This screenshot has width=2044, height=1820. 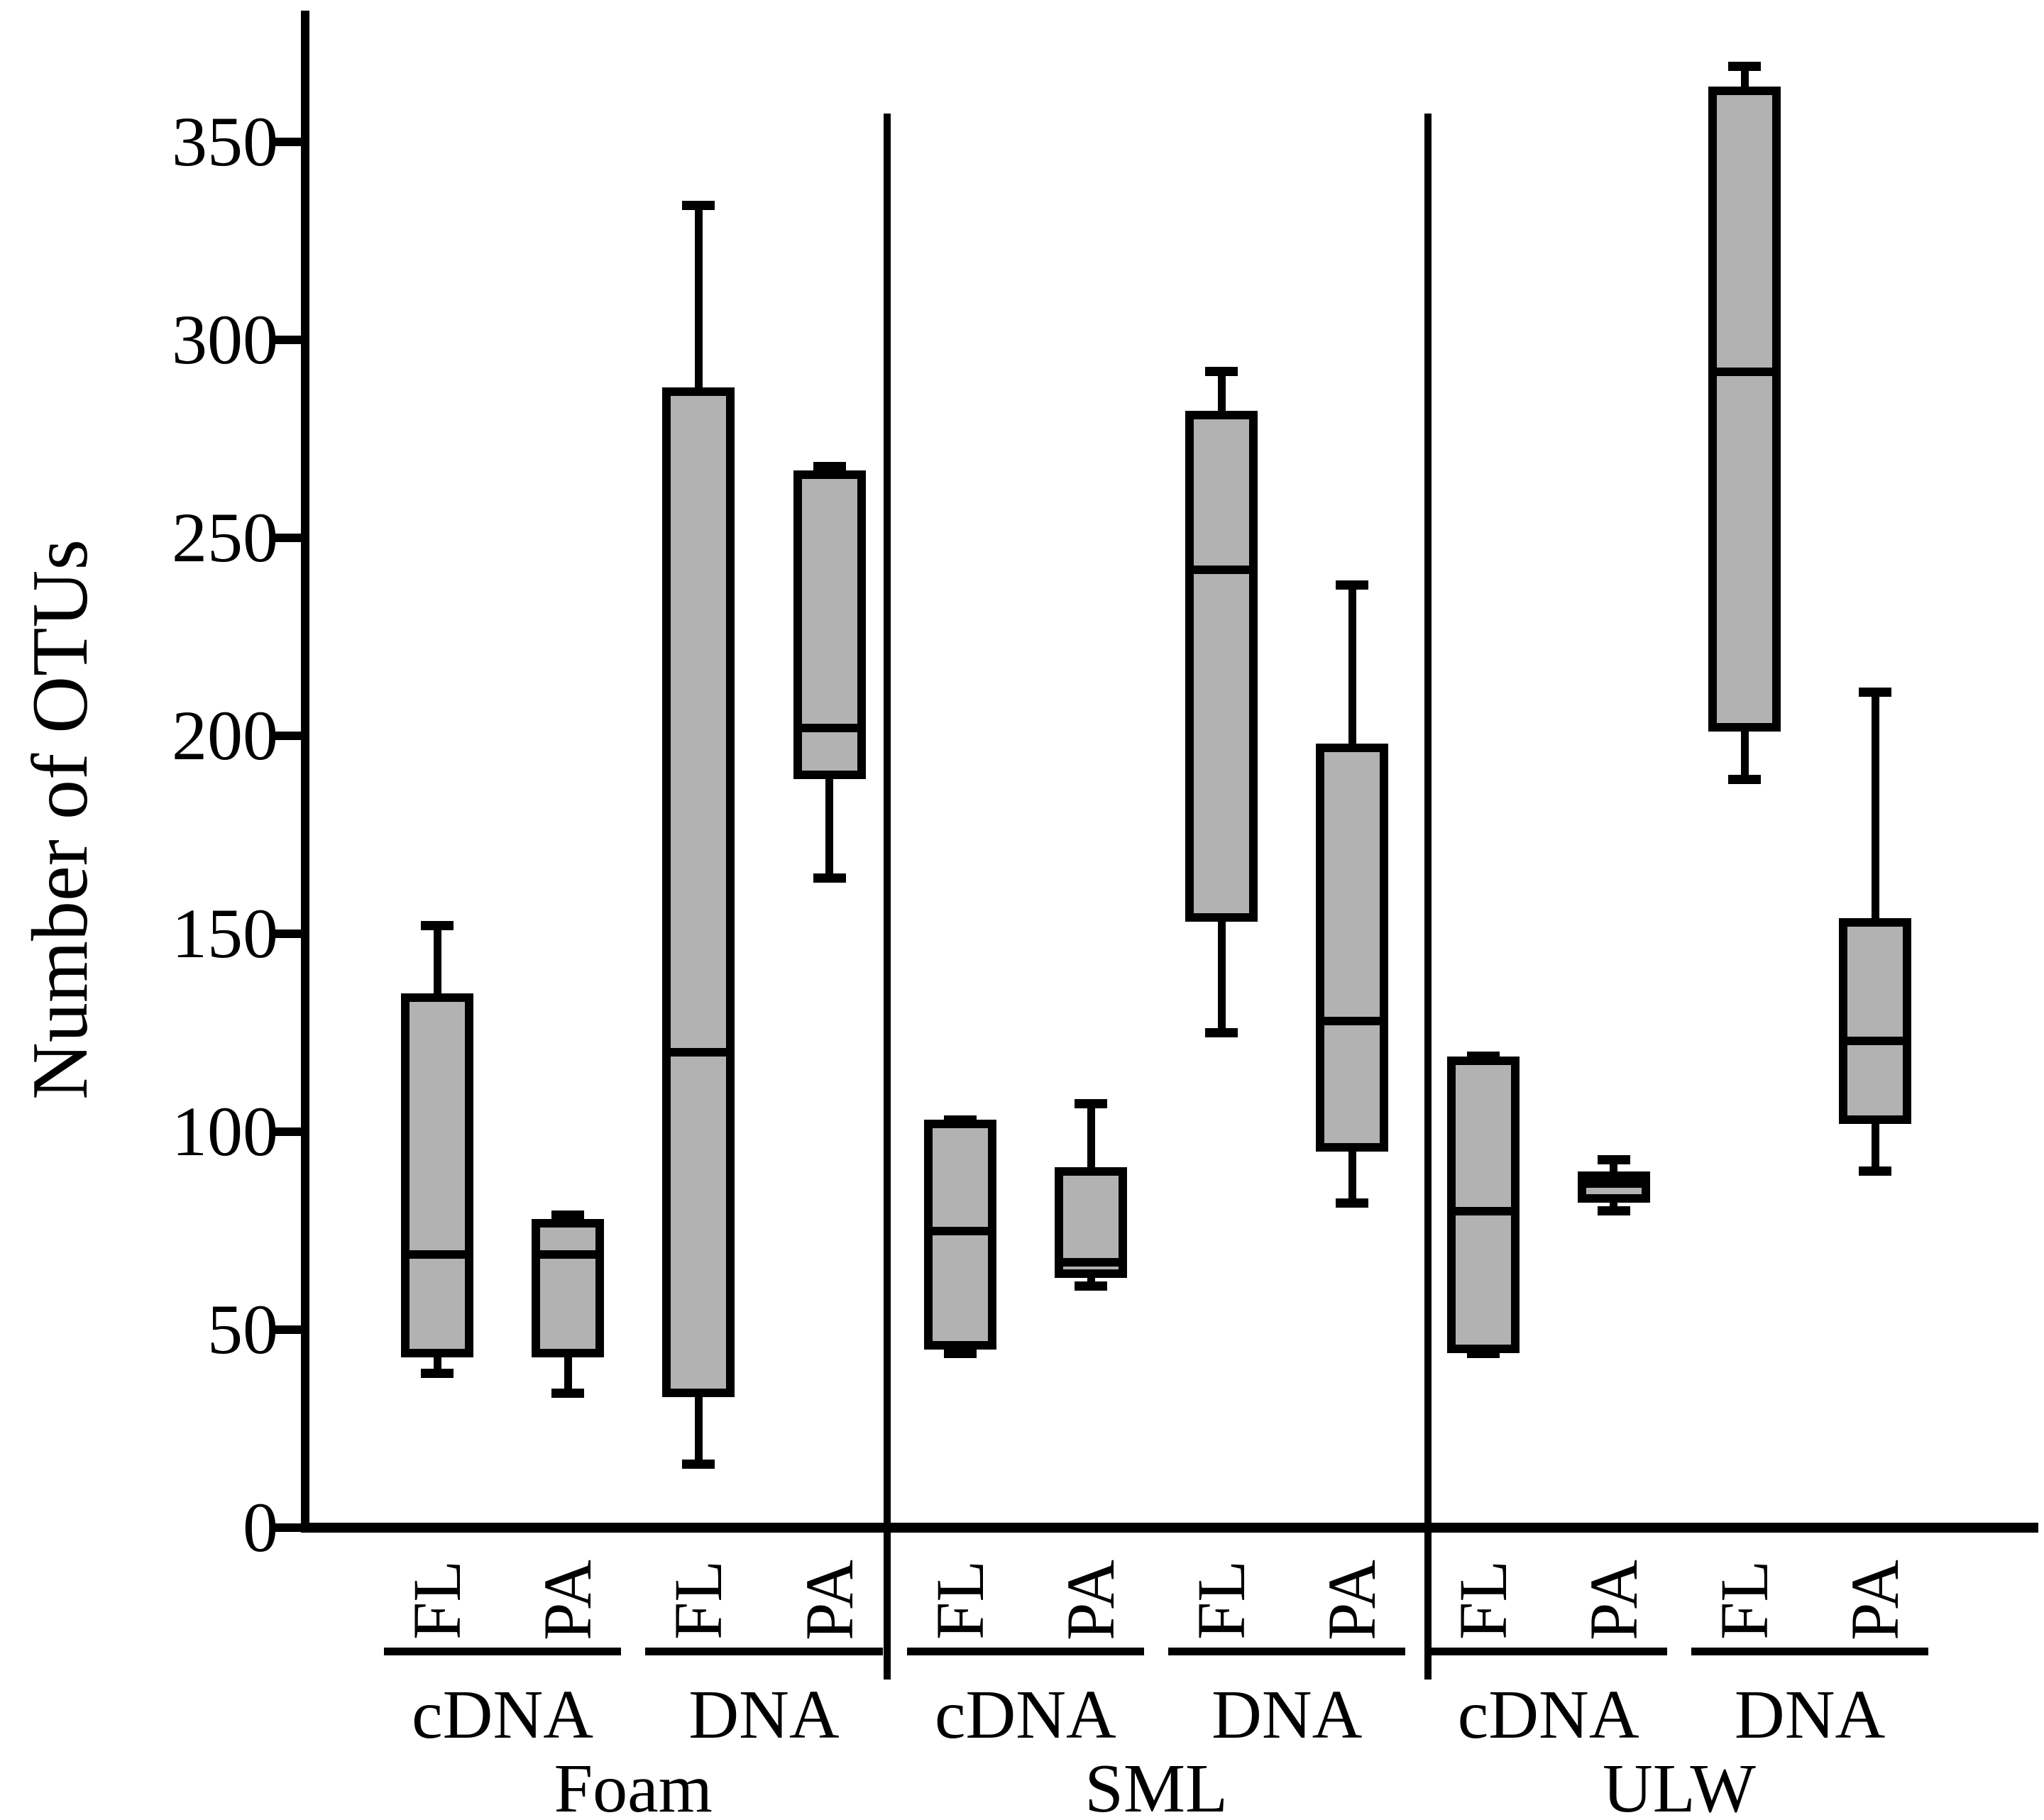 What do you see at coordinates (60, 820) in the screenshot?
I see `y-axis-title: Number of OTUs` at bounding box center [60, 820].